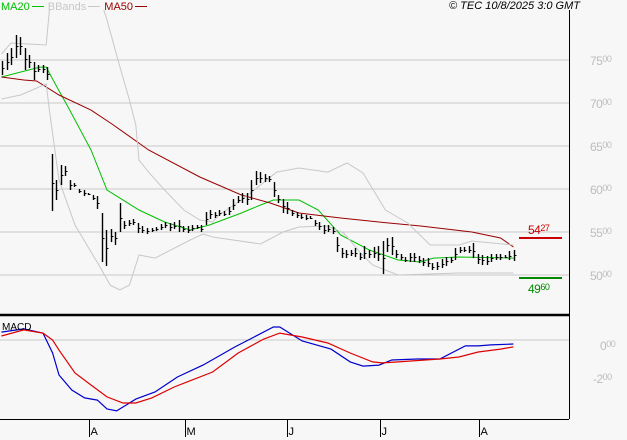  I want to click on price-tick-label: 5500, so click(601, 233).